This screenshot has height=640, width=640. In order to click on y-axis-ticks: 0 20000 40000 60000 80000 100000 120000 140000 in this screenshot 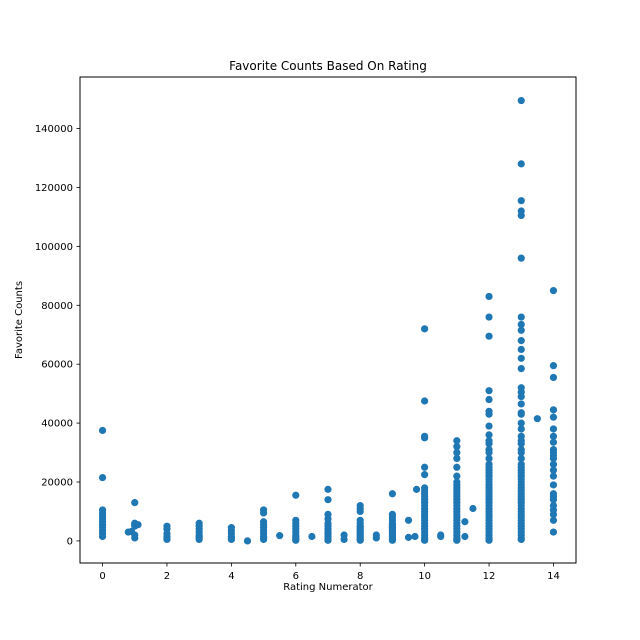, I will do `click(57, 335)`.